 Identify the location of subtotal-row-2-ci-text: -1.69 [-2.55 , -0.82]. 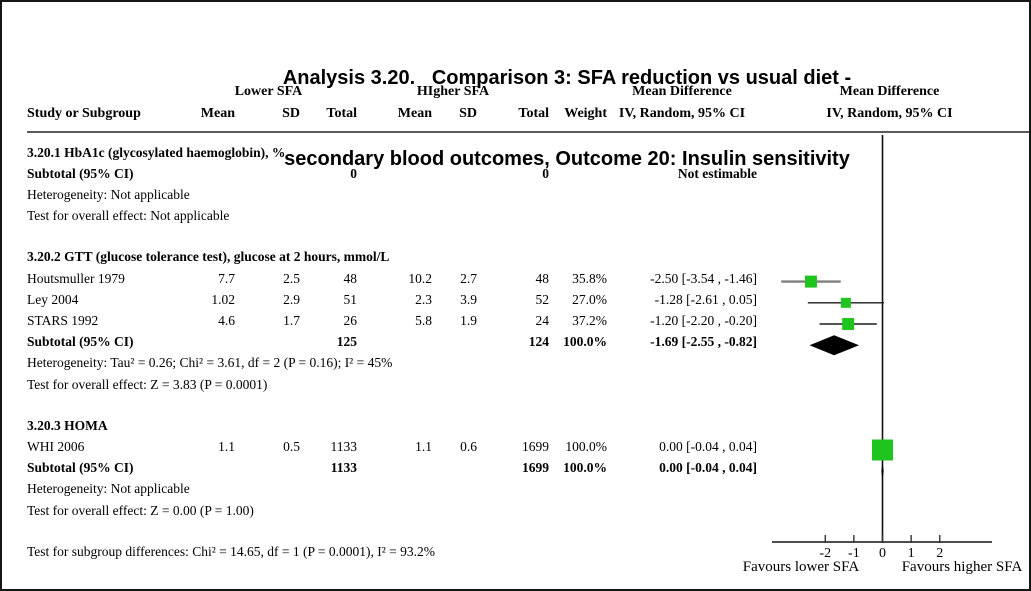
(703, 342).